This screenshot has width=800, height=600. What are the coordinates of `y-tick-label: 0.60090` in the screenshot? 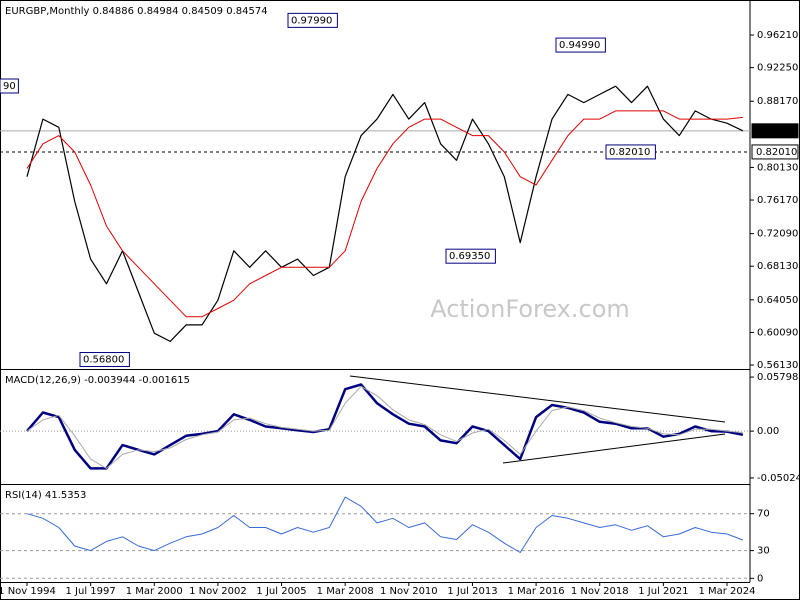 It's located at (777, 332).